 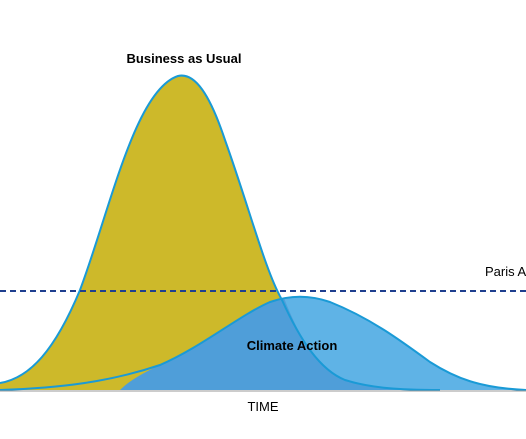 What do you see at coordinates (262, 406) in the screenshot?
I see `x-axis-label: TIME` at bounding box center [262, 406].